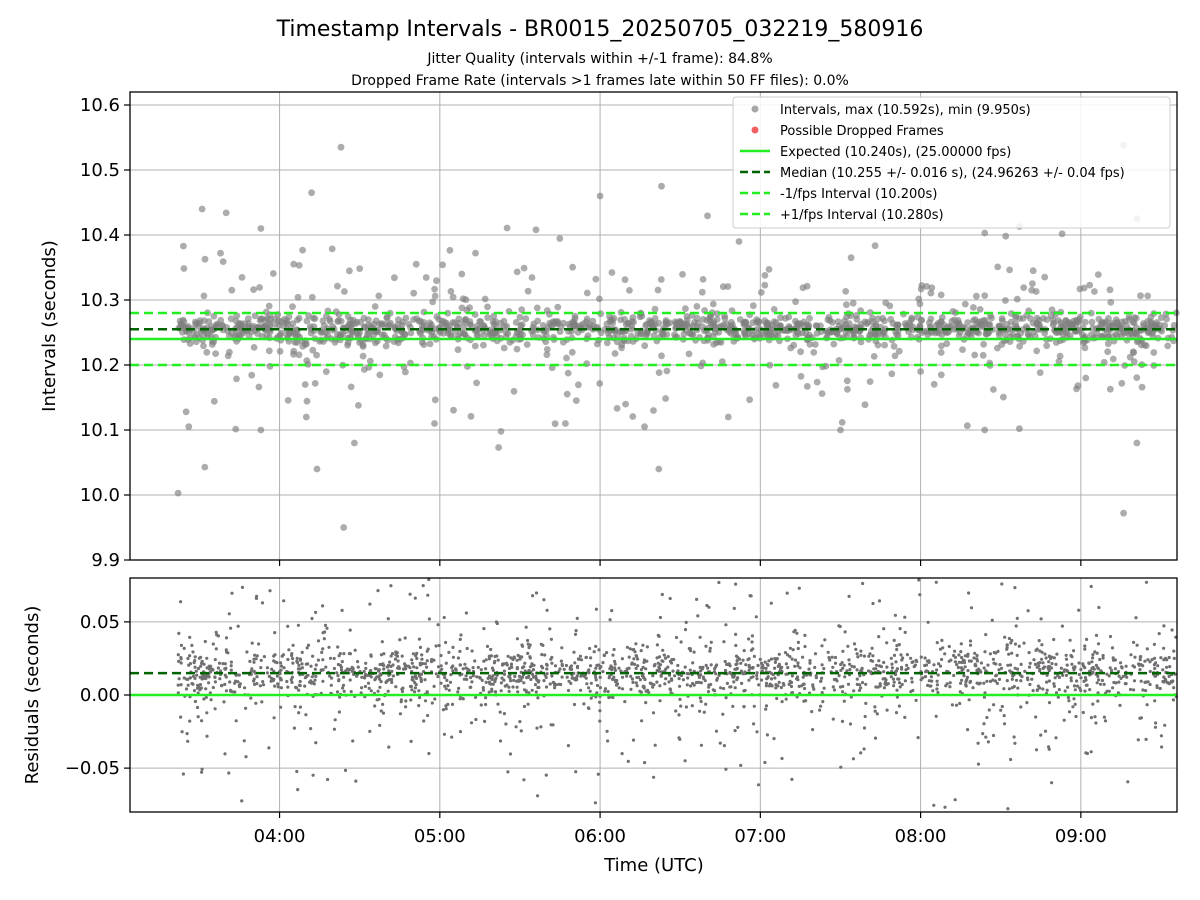 This screenshot has width=1200, height=900. What do you see at coordinates (680, 829) in the screenshot?
I see `residuals-x-ticks: 04:00 05:00 06:00 07:00 08:00 09:00` at bounding box center [680, 829].